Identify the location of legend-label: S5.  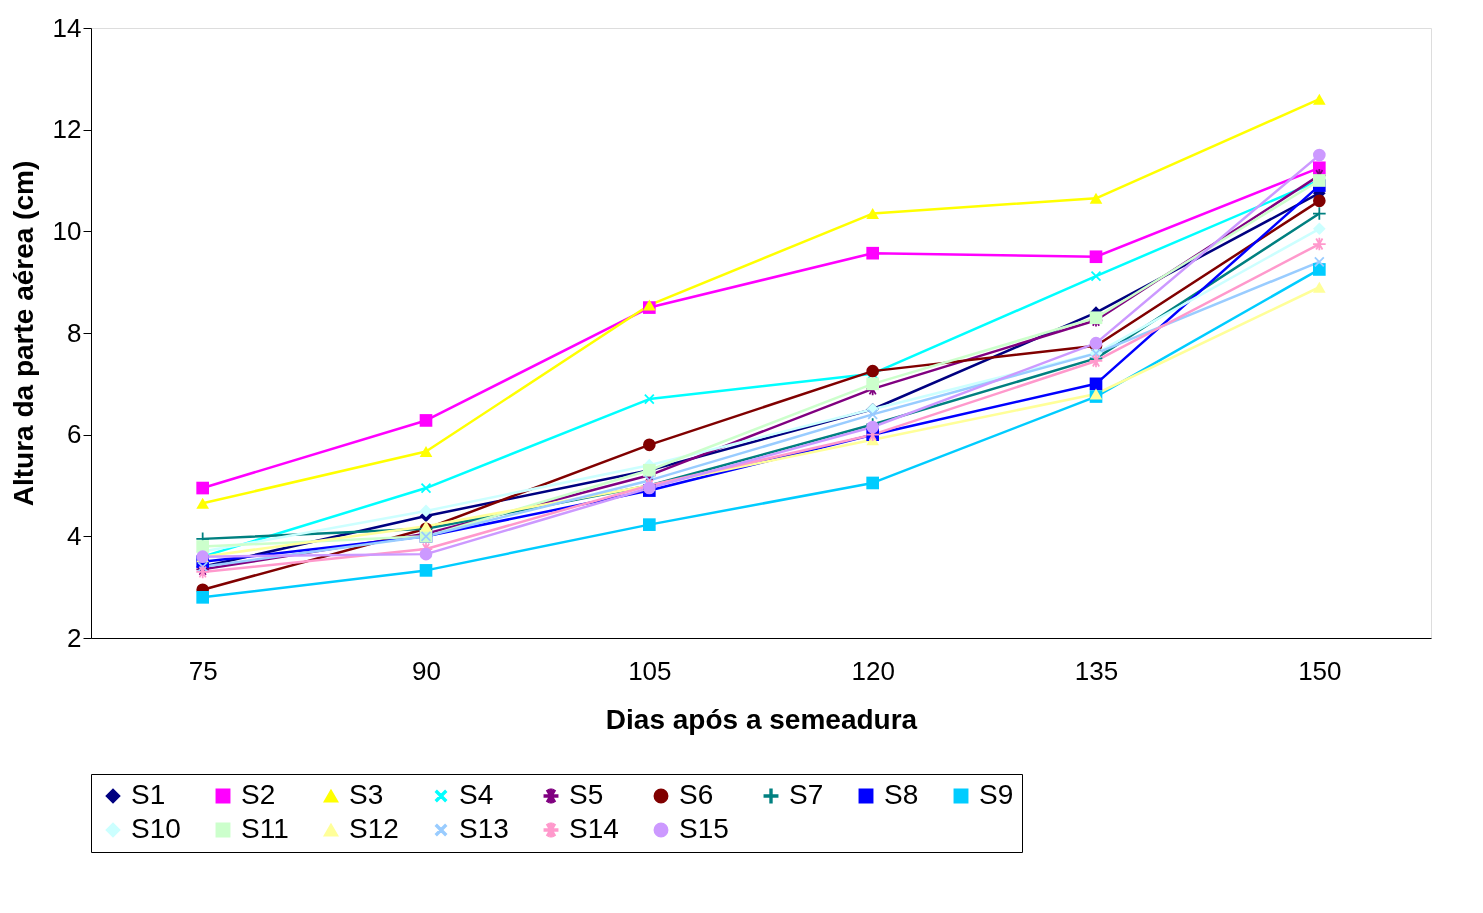
(586, 794).